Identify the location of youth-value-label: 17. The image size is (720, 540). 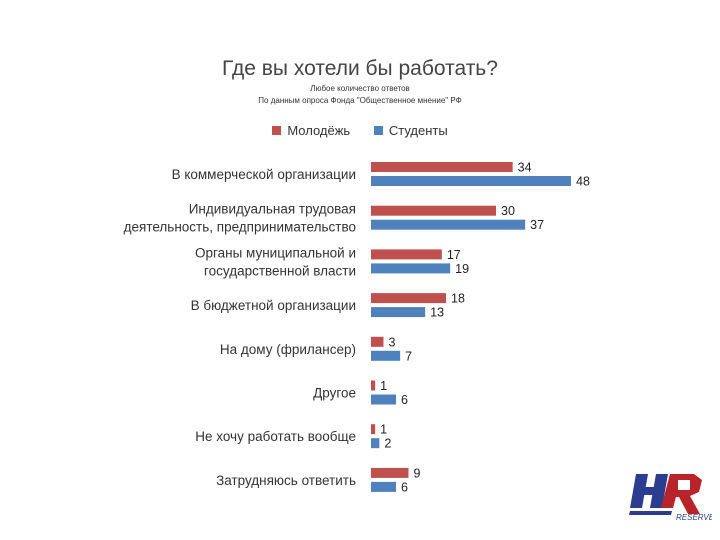
(454, 255).